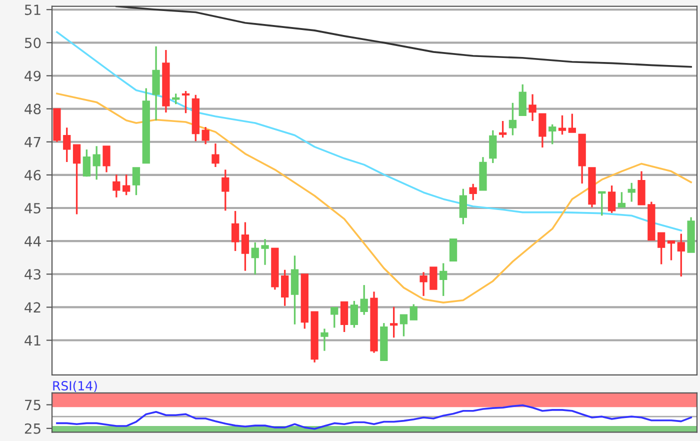 The image size is (700, 441). Describe the element at coordinates (32, 109) in the screenshot. I see `y-tick-label: 48` at that location.